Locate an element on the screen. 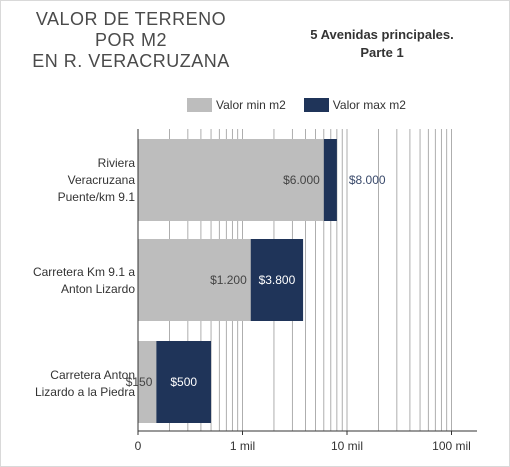 This screenshot has width=510, height=467. category-label-riviera: Riviera Veracruzana Puente/km 9.1 is located at coordinates (73, 180).